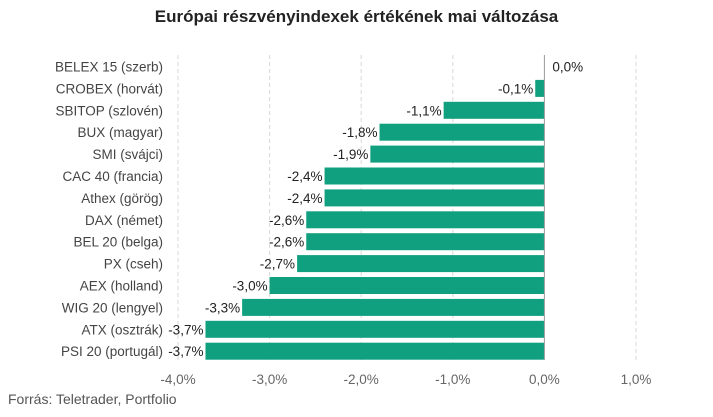  Describe the element at coordinates (359, 132) in the screenshot. I see `data-label: -1,8%` at that location.